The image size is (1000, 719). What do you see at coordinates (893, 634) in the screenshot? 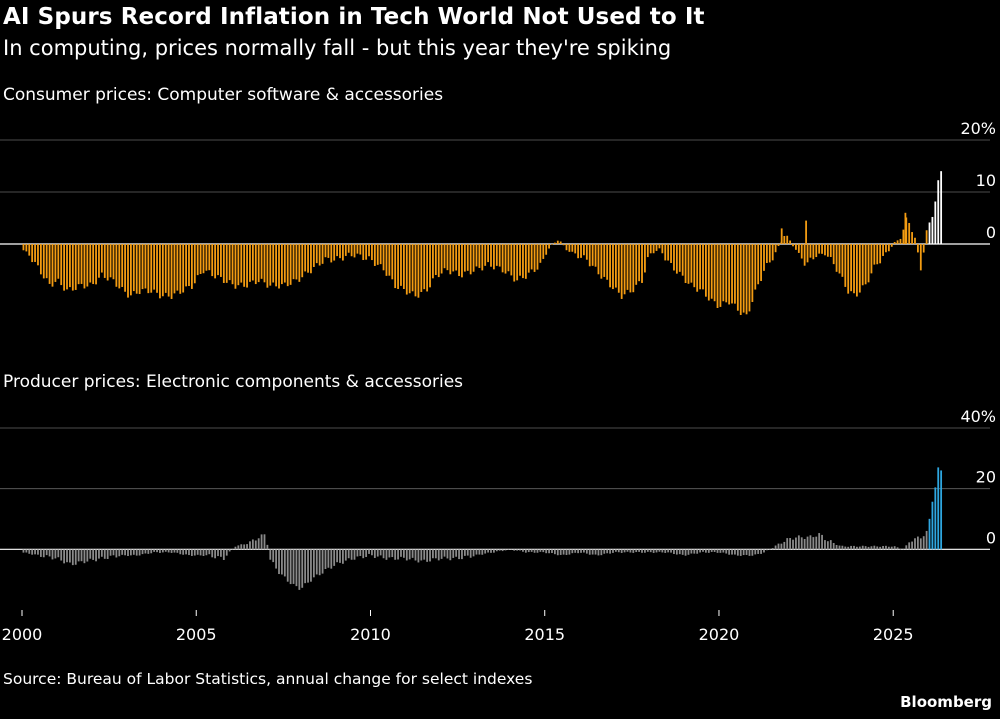
I see `x-tick-label: 2025` at bounding box center [893, 634].